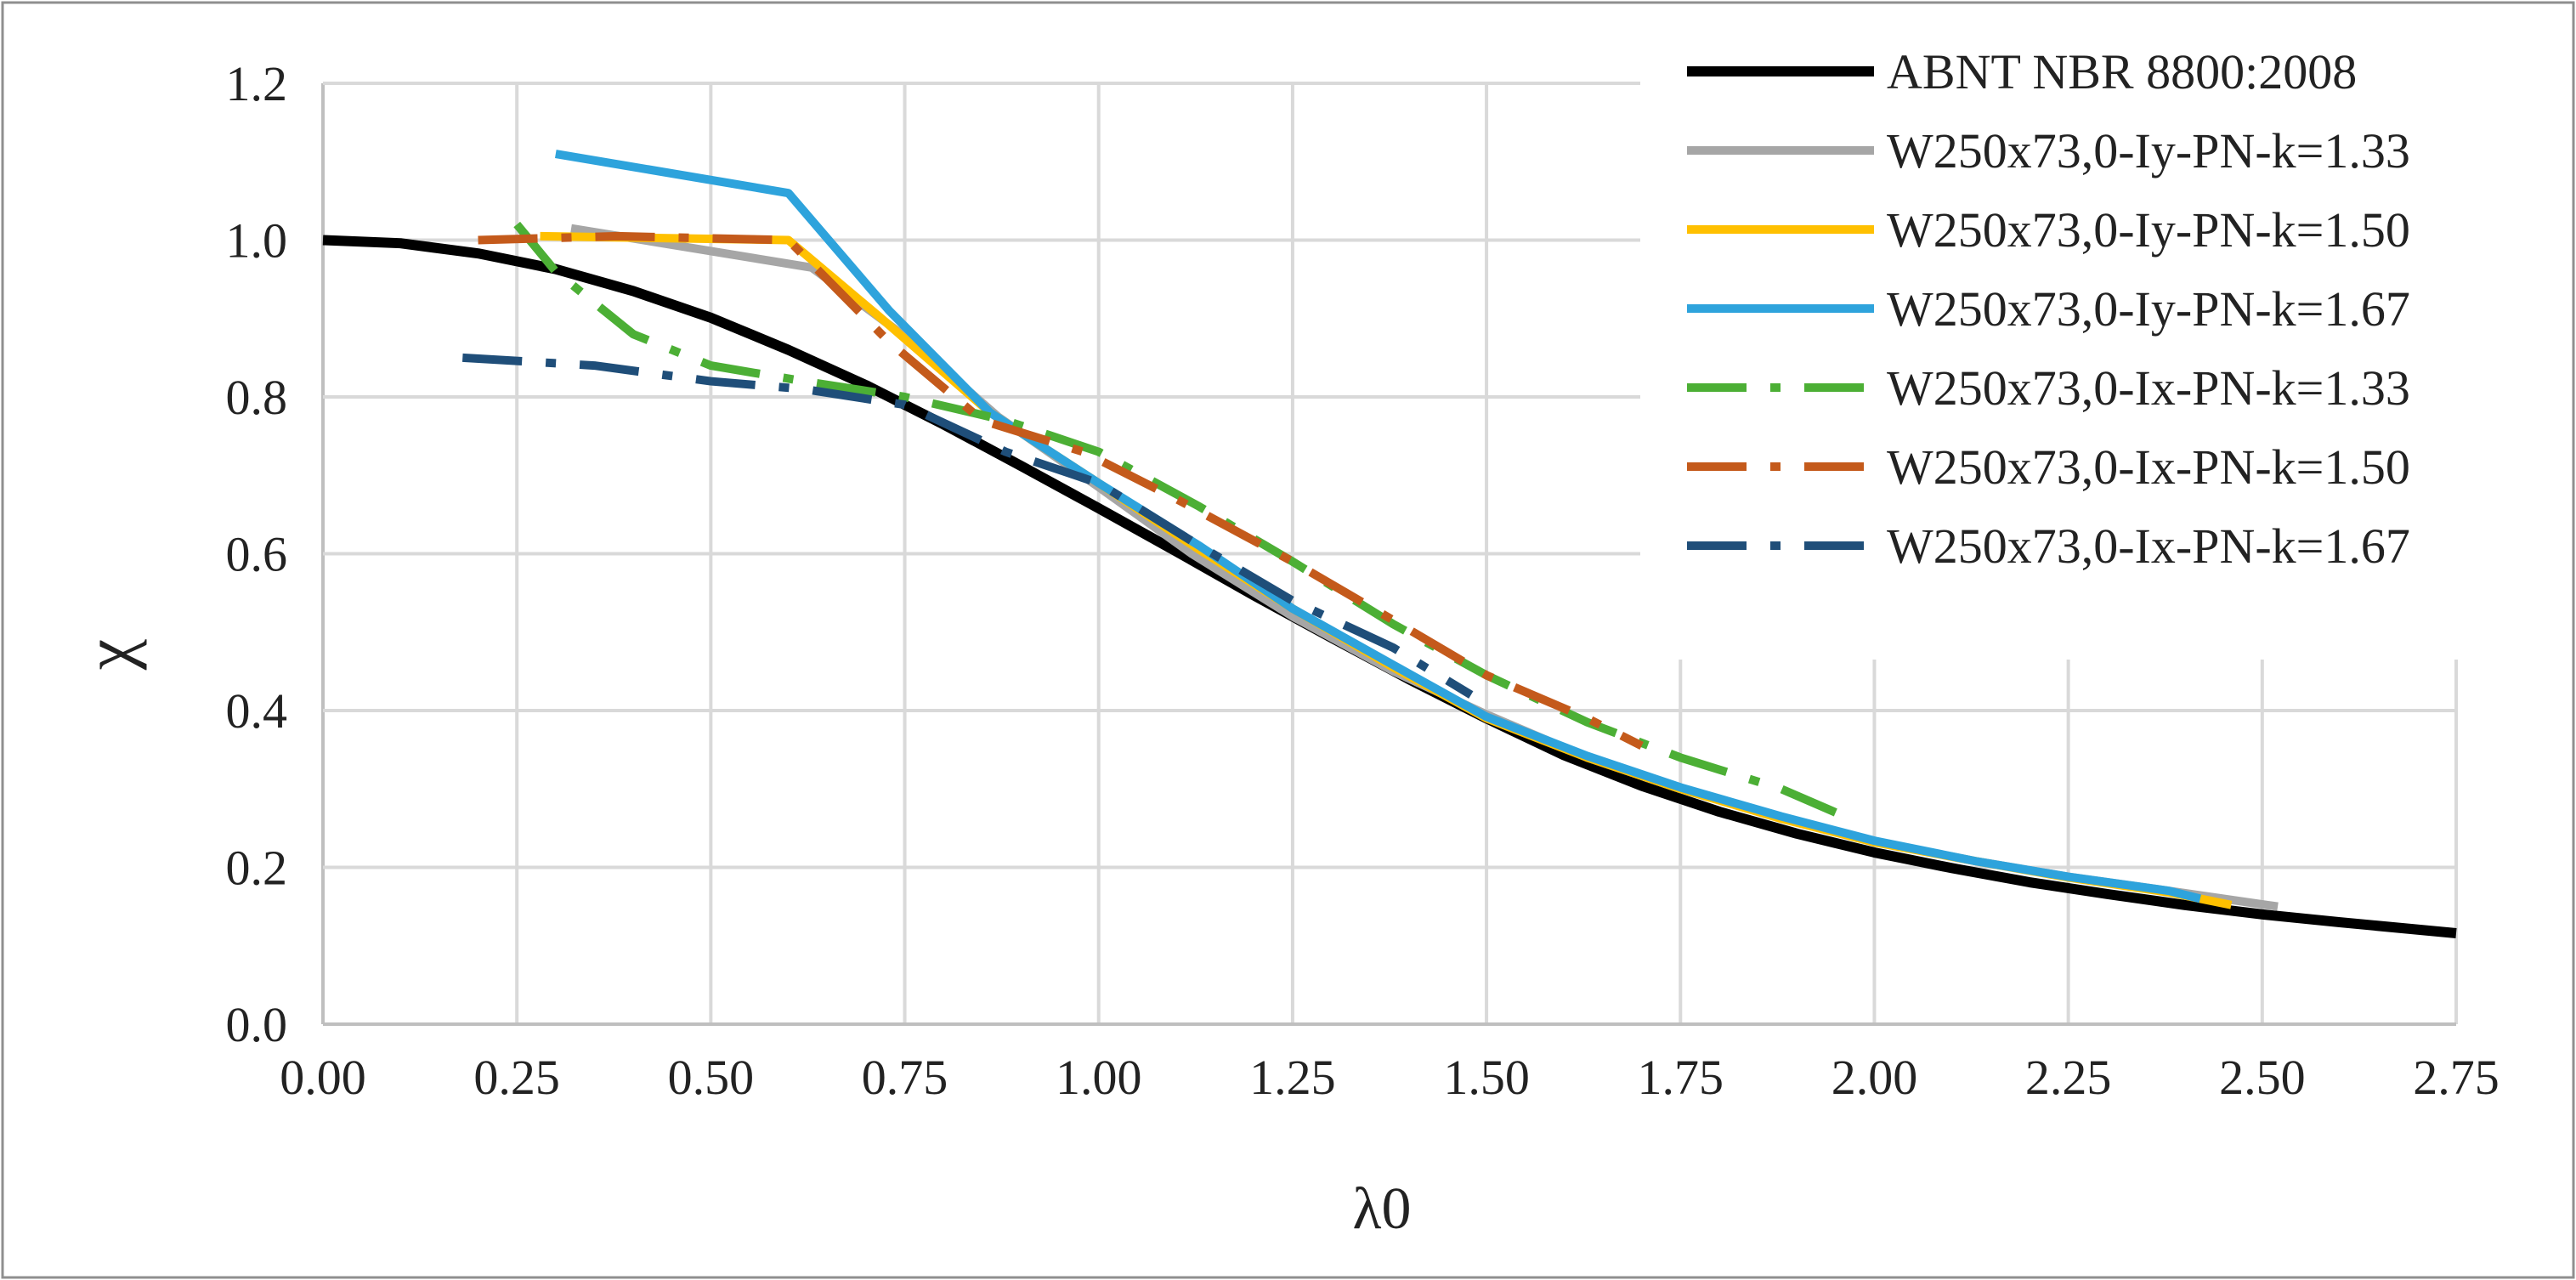  What do you see at coordinates (1875, 1077) in the screenshot?
I see `x-tick-label: 2.00` at bounding box center [1875, 1077].